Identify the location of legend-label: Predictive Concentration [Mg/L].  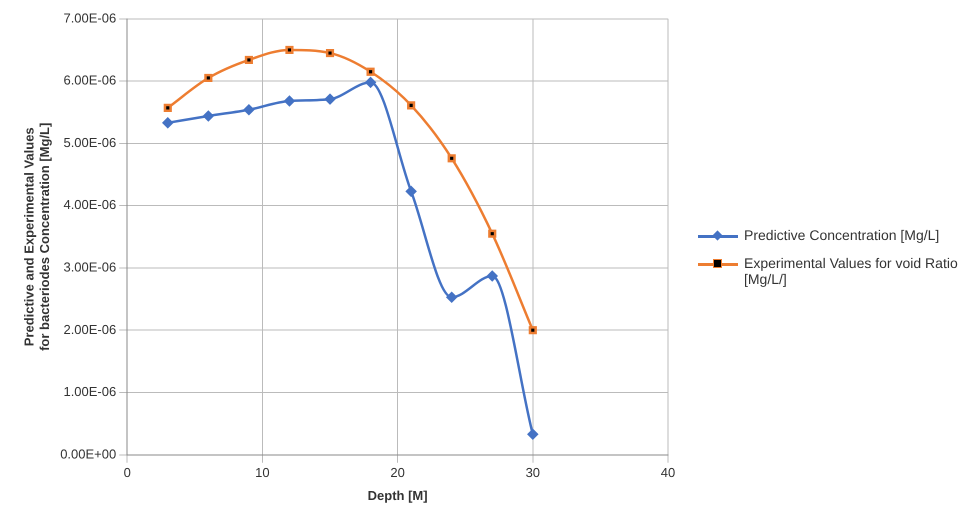
(842, 235).